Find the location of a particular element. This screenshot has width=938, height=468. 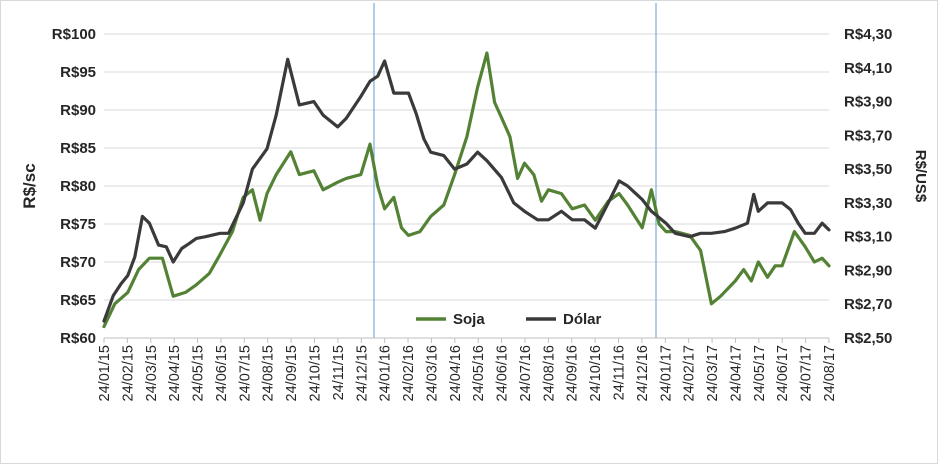

x-tick-label: 24/04/15 is located at coordinates (175, 373).